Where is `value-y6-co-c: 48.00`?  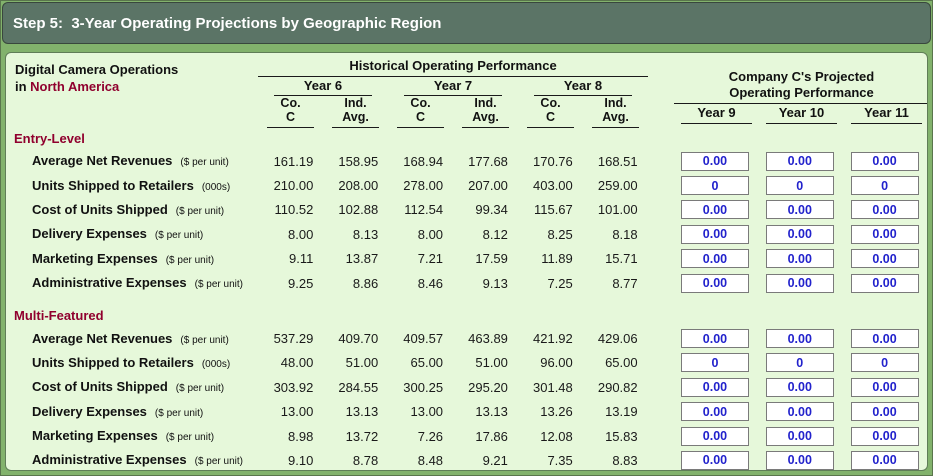 value-y6-co-c: 48.00 is located at coordinates (297, 363).